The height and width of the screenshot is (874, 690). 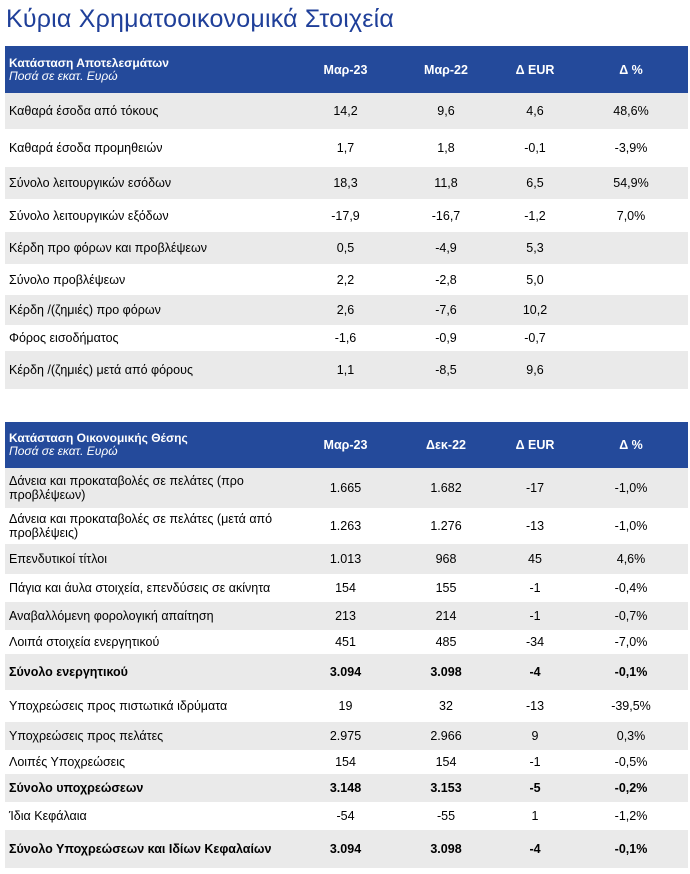 What do you see at coordinates (535, 111) in the screenshot?
I see `cell-value: 4,6` at bounding box center [535, 111].